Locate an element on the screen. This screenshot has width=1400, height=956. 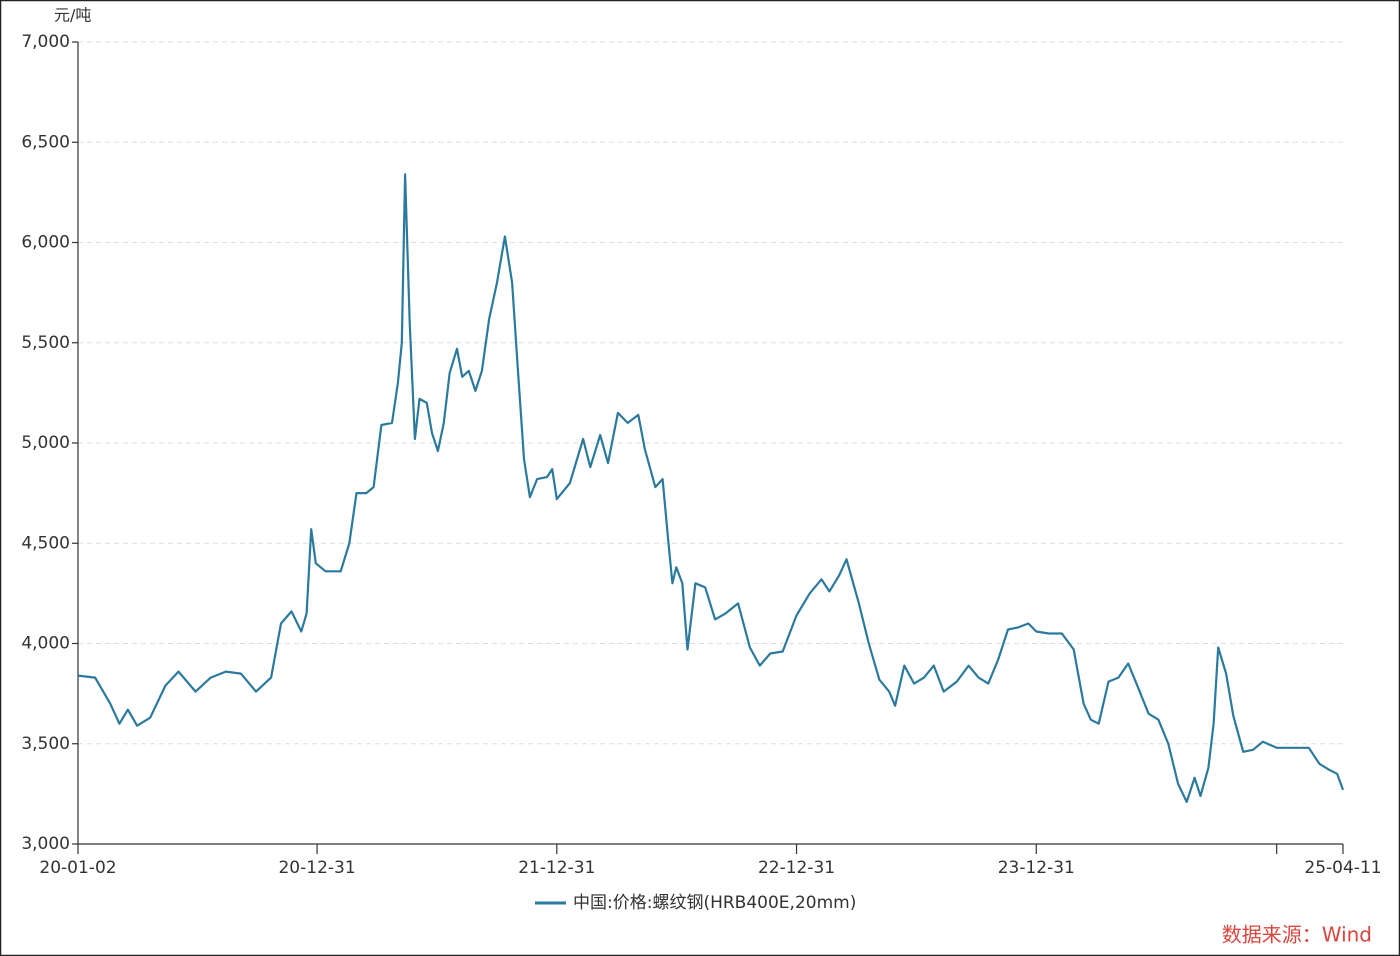
x-tick-label: 22-12-31 is located at coordinates (796, 868).